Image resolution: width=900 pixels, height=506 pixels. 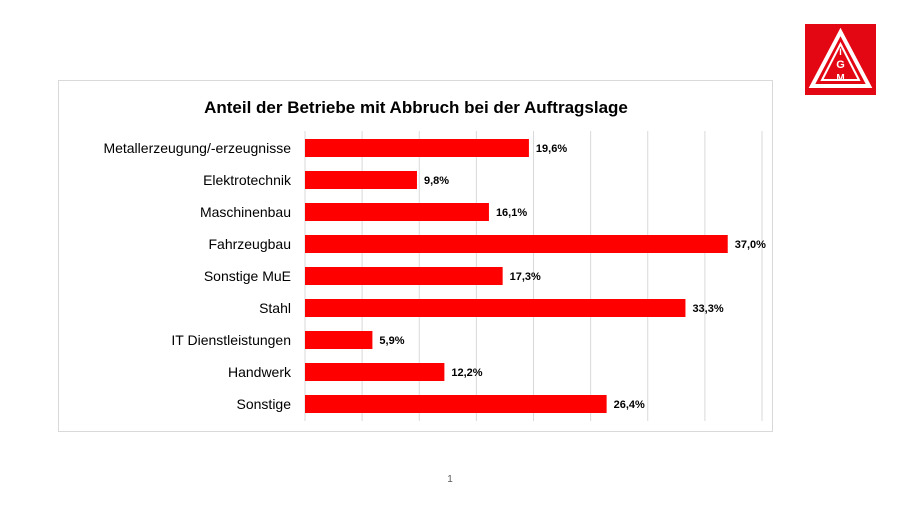 I want to click on data-label: 9,8%, so click(x=436, y=181).